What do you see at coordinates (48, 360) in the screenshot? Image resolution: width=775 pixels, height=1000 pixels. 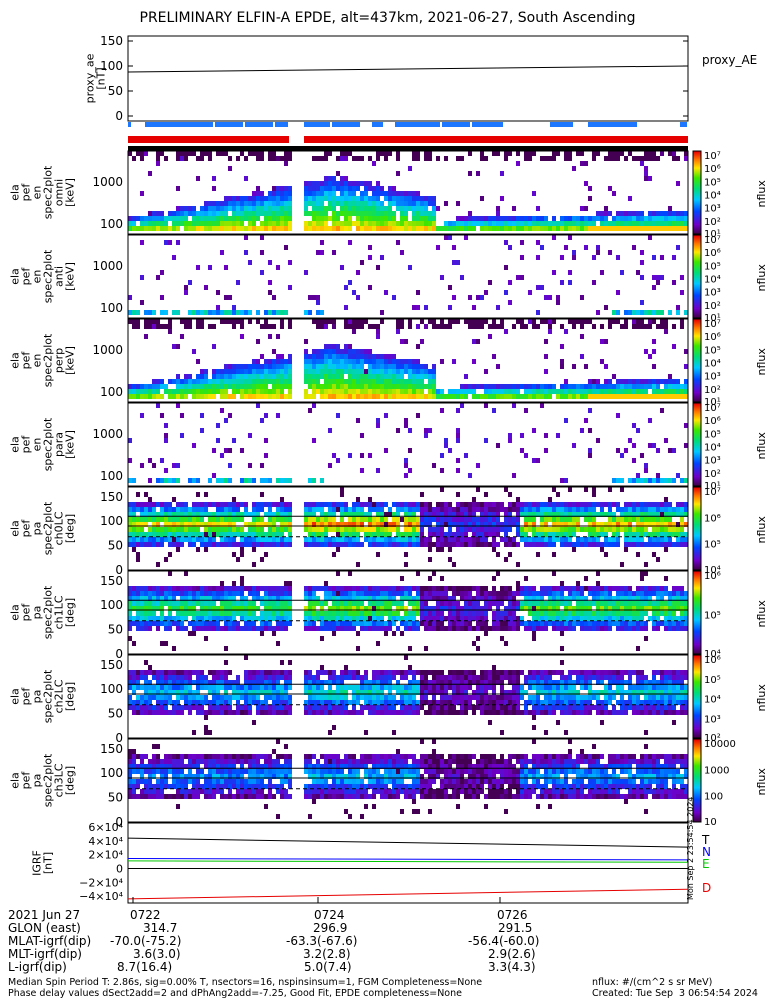 I see `ylabel-line: spec2plot` at bounding box center [48, 360].